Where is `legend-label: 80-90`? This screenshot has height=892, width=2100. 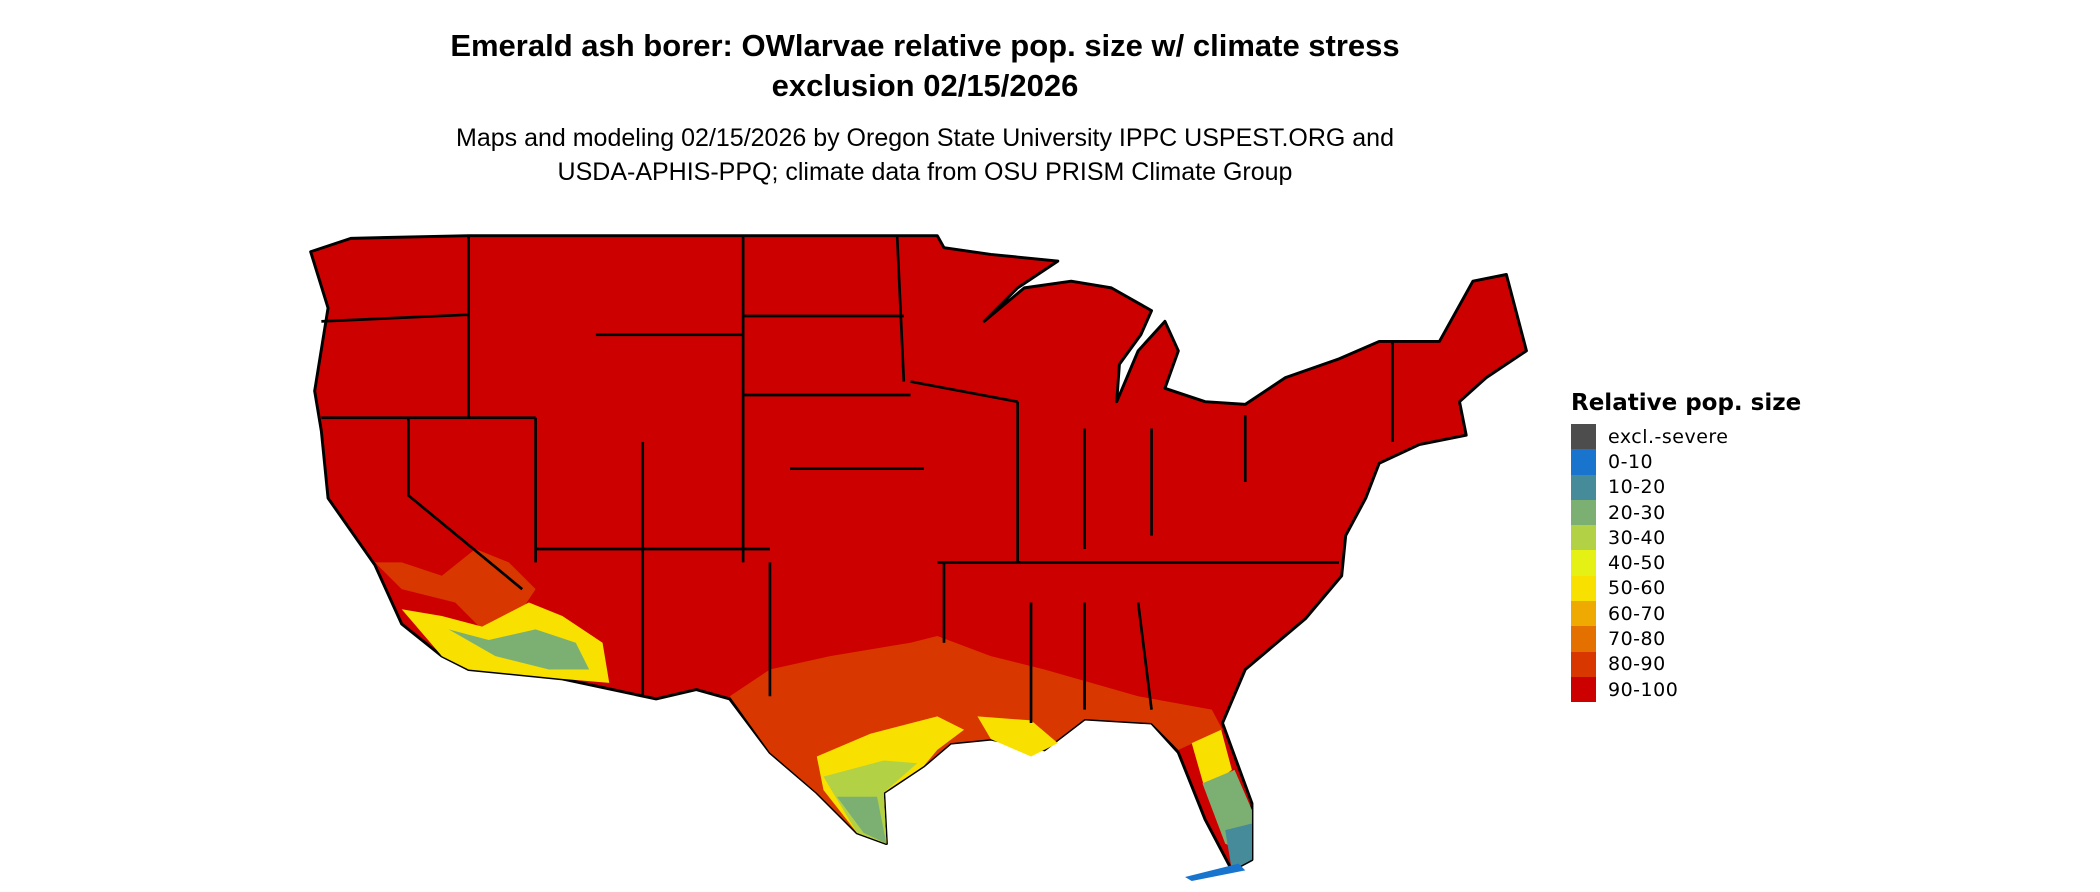
legend-label: 80-90 is located at coordinates (1637, 664).